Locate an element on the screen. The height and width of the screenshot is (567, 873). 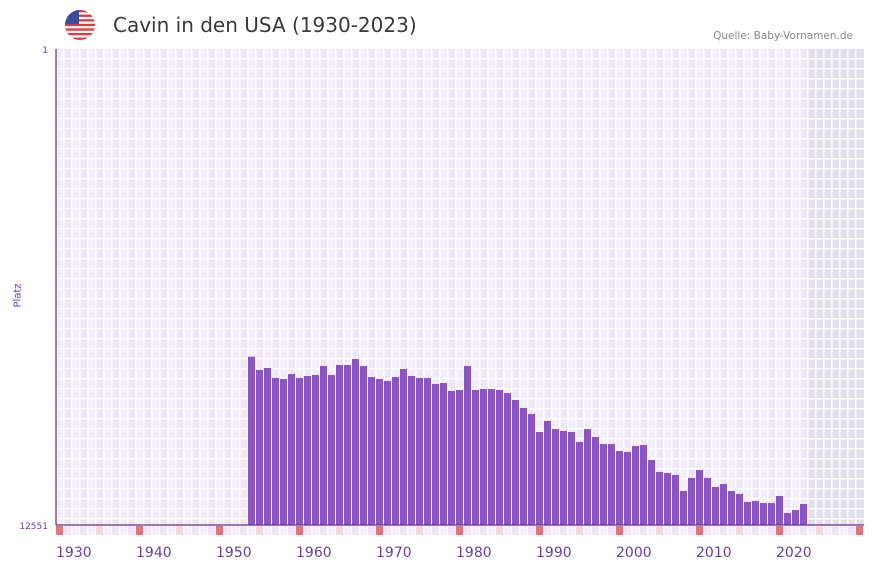
bar-1969 is located at coordinates (371, 451).